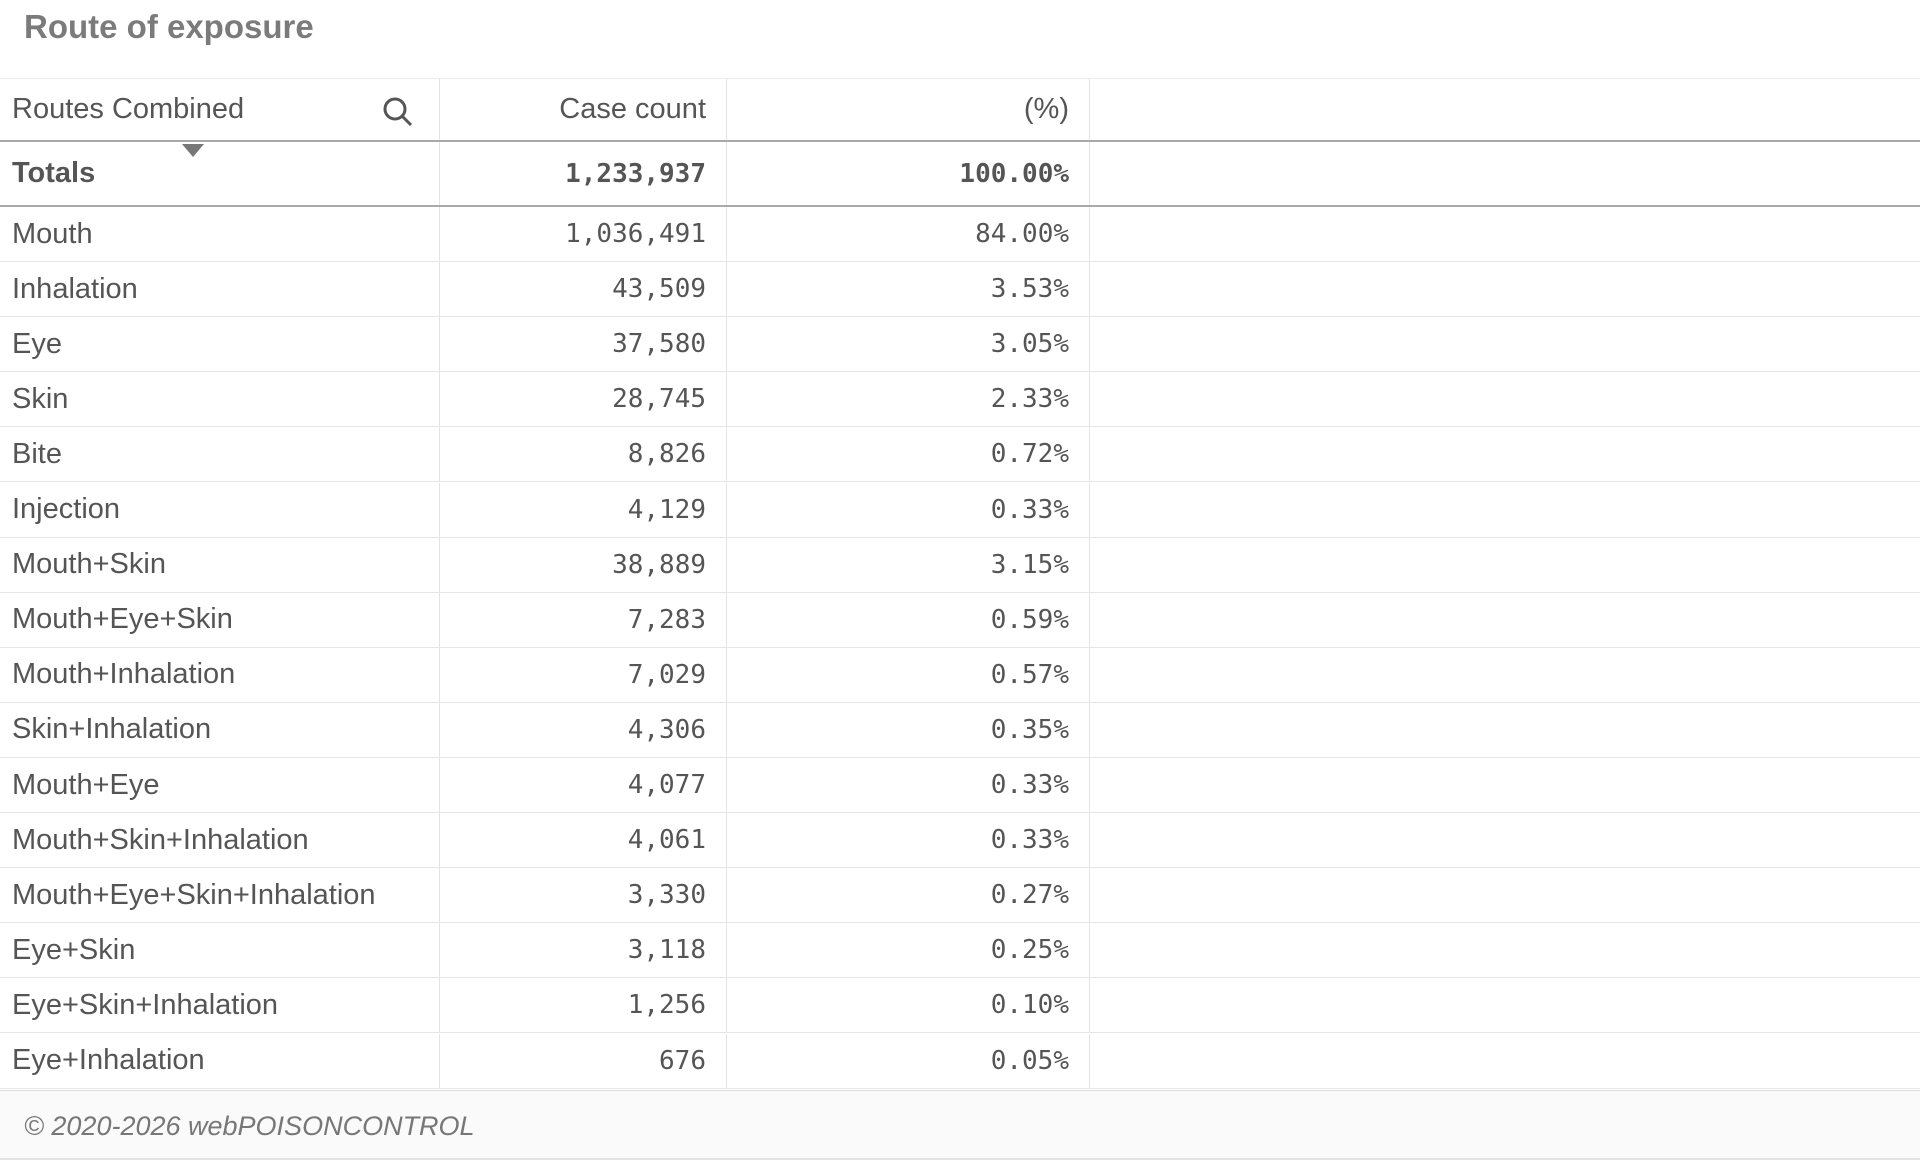 The width and height of the screenshot is (1920, 1162). Describe the element at coordinates (583, 509) in the screenshot. I see `data-row-cell: 4,129` at that location.